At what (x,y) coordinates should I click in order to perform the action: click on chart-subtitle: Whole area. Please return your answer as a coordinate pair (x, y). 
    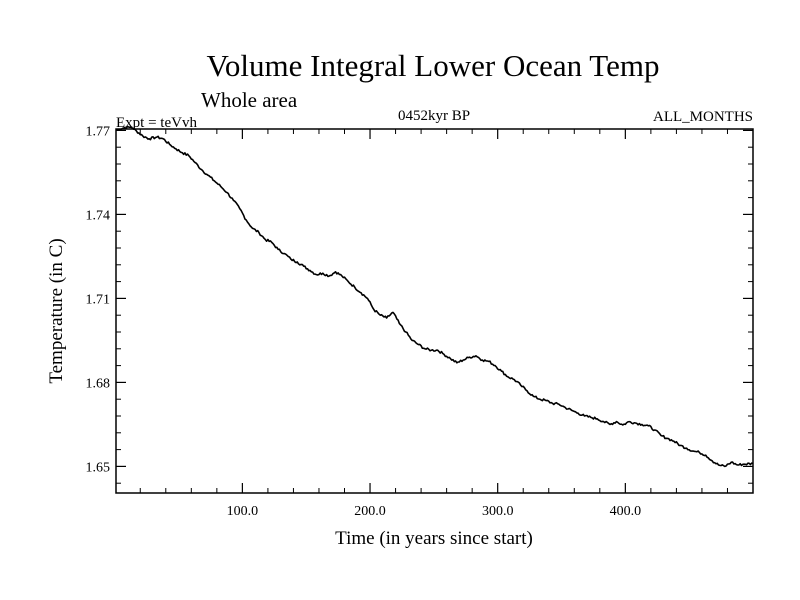
    Looking at the image, I should click on (249, 100).